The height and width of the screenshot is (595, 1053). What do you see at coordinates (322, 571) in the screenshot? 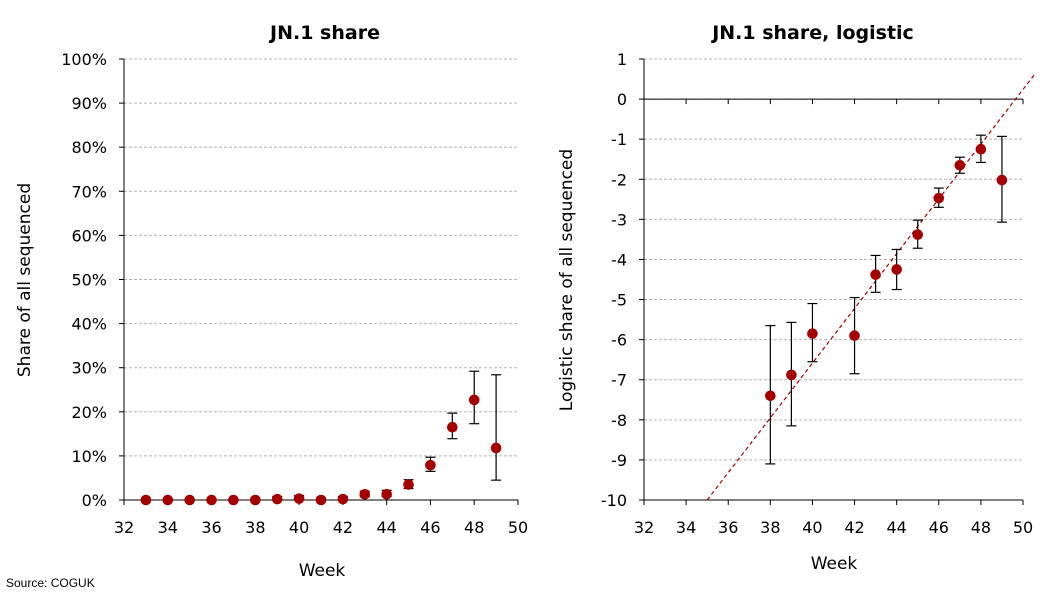
I see `share-x-axis-label: Week` at bounding box center [322, 571].